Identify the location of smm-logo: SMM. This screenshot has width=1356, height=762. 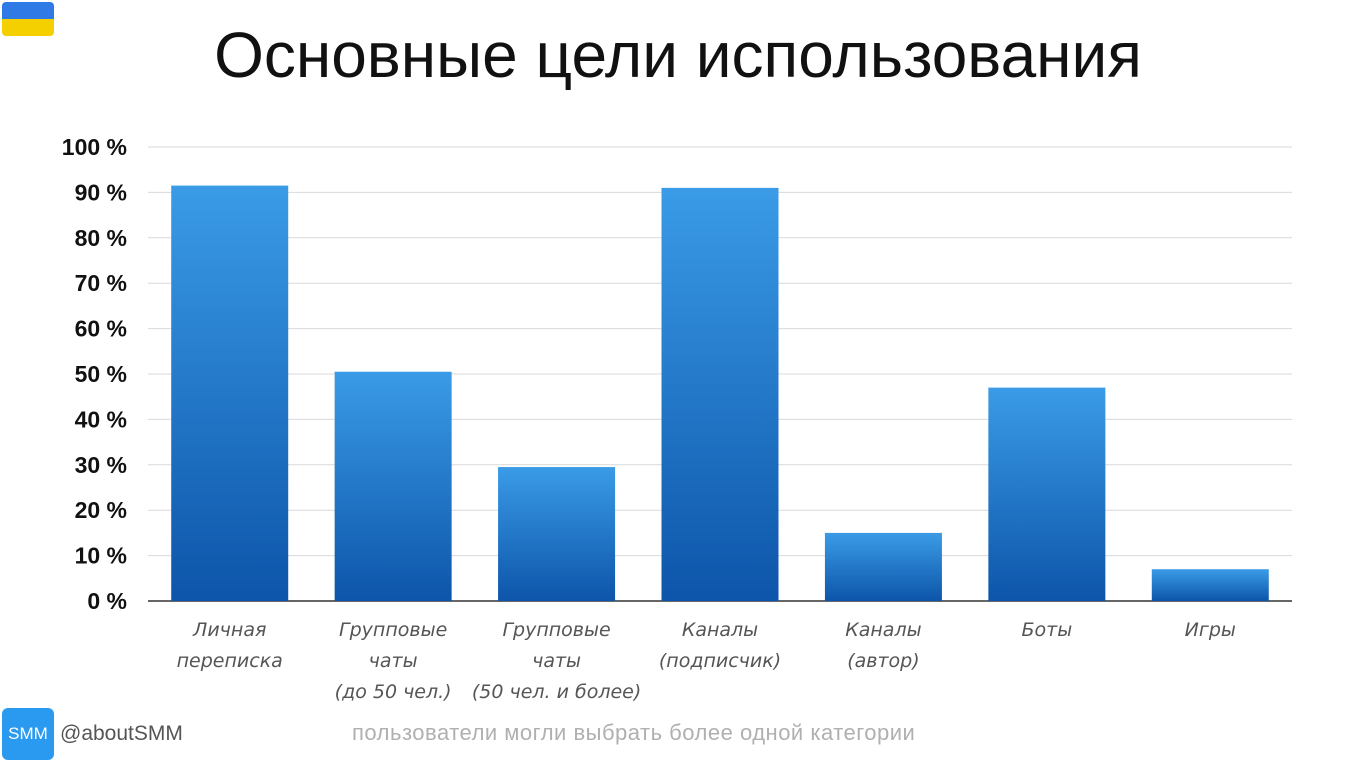
(28, 734).